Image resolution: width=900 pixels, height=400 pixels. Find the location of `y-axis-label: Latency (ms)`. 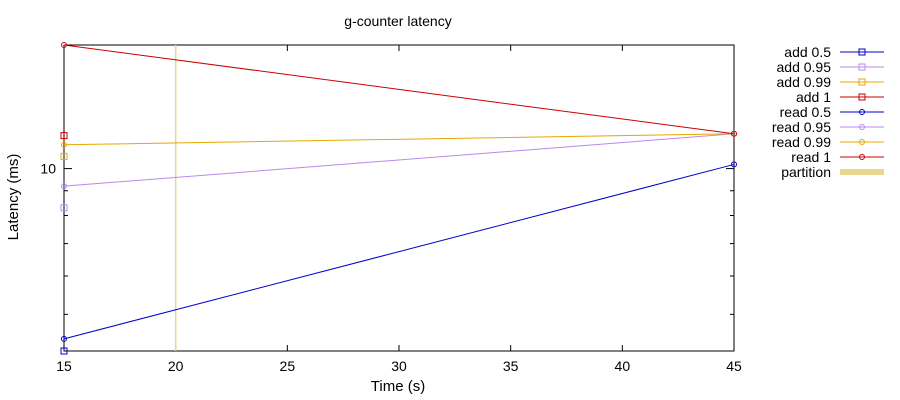

y-axis-label: Latency (ms) is located at coordinates (13, 197).